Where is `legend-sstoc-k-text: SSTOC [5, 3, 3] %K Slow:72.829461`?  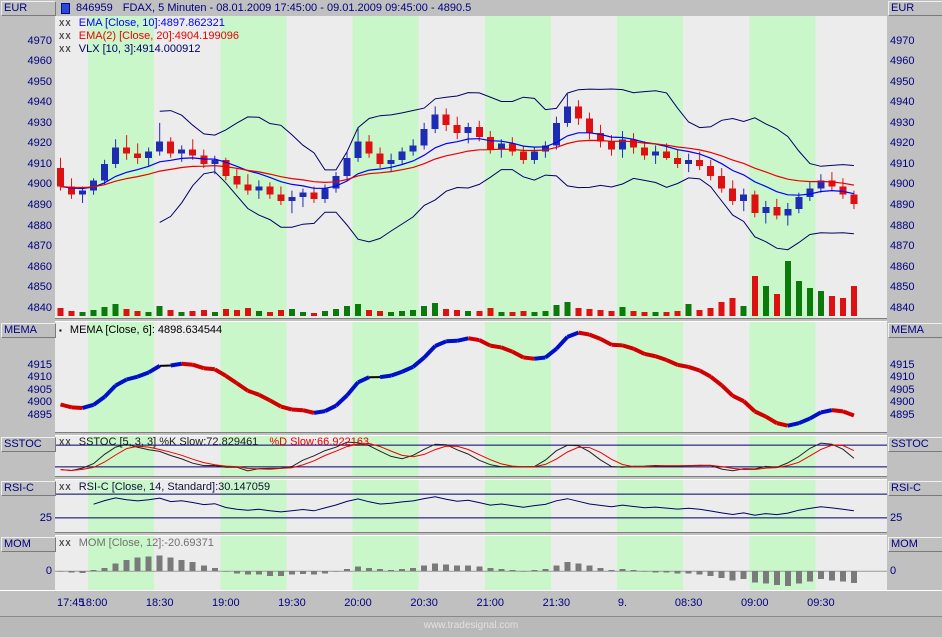
legend-sstoc-k-text: SSTOC [5, 3, 3] %K Slow:72.829461 is located at coordinates (168, 442).